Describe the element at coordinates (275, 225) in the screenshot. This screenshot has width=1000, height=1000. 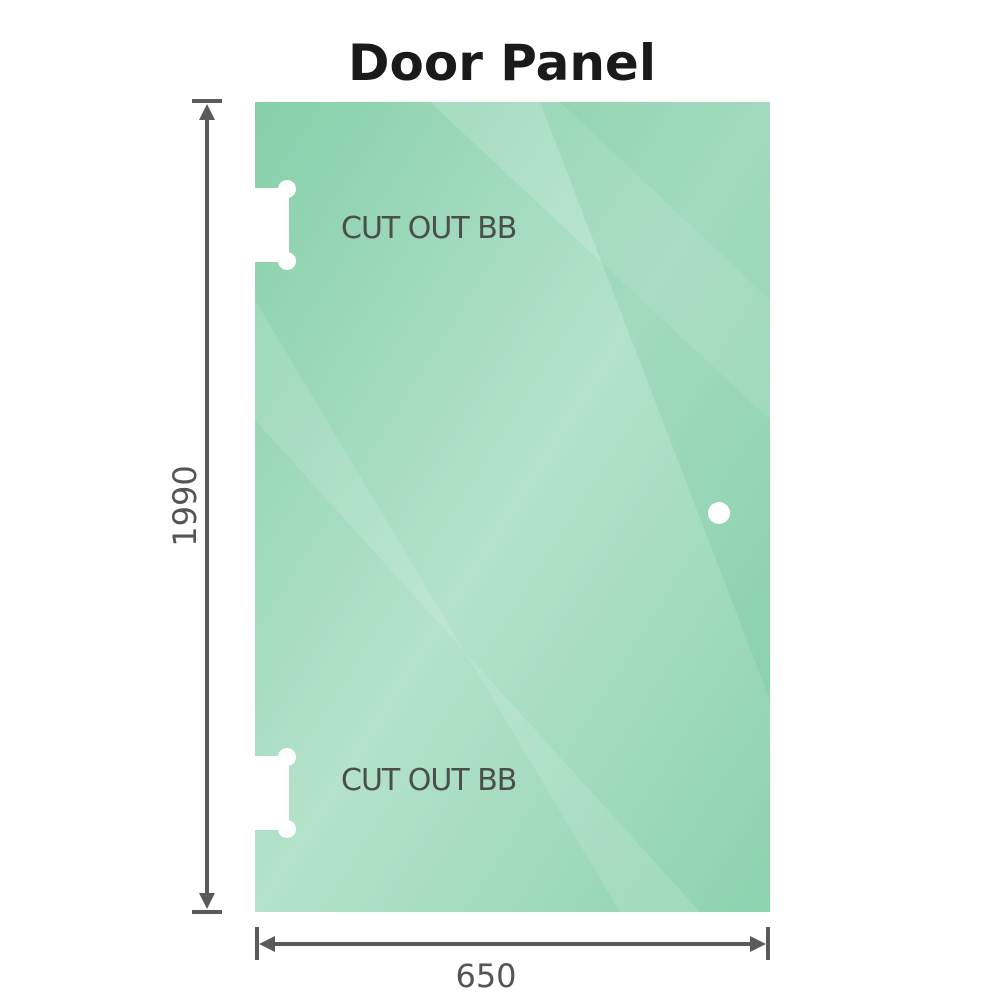
I see `top-cutout` at that location.